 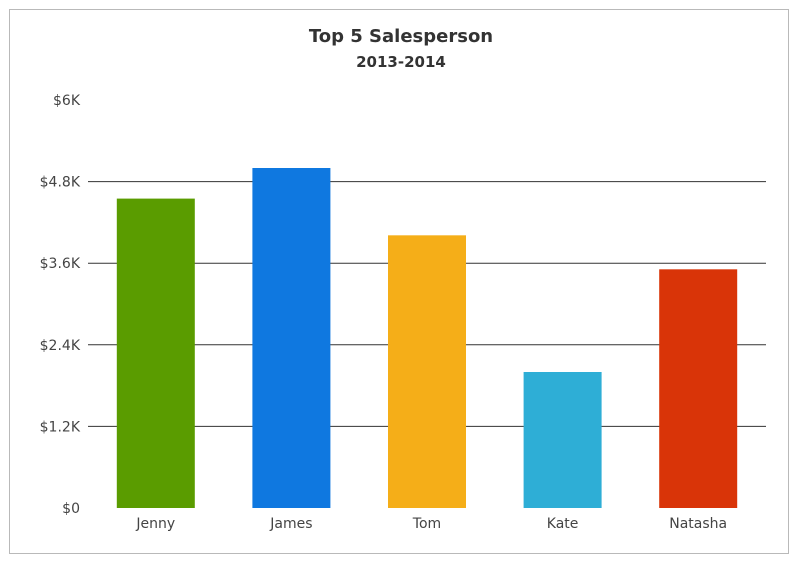 I want to click on x-tick-label: Kate, so click(x=563, y=524).